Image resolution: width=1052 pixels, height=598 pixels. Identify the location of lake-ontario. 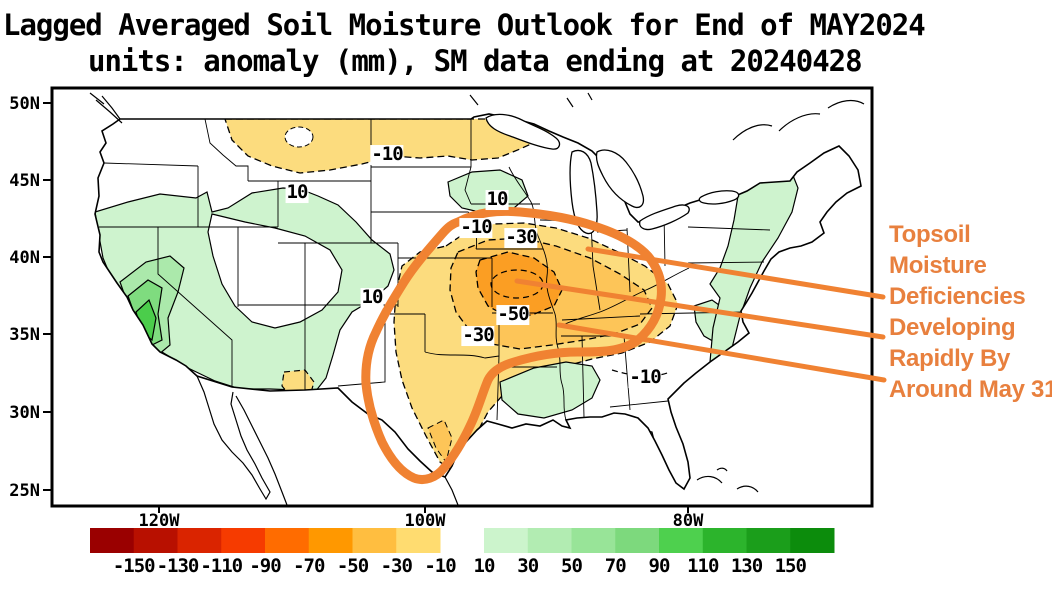
(719, 197).